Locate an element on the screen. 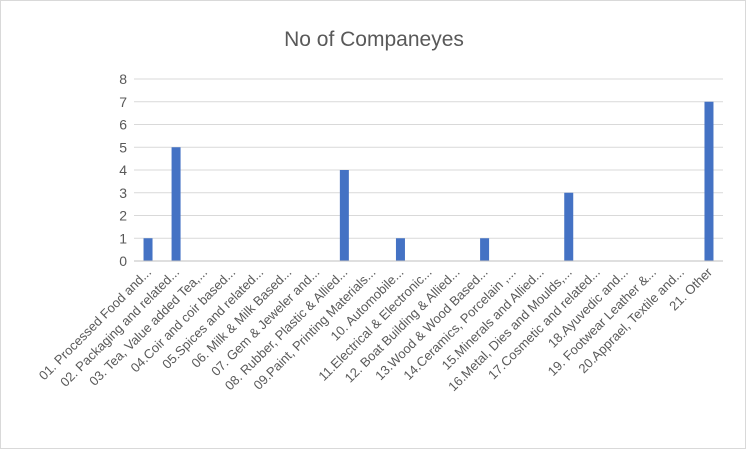 This screenshot has width=746, height=450. y-tick-label-8: 8 is located at coordinates (123, 79).